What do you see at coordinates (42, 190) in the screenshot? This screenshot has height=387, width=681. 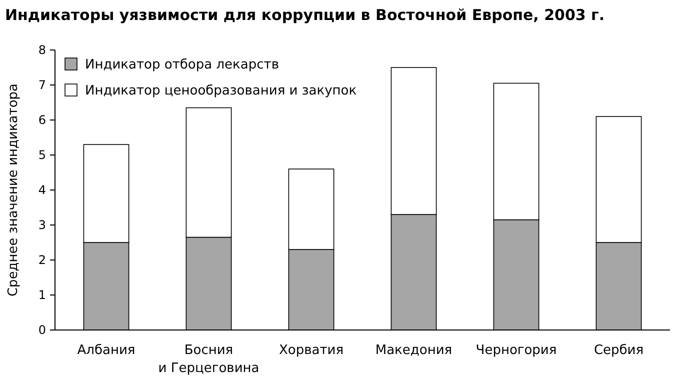 I see `y-tick-label: 4` at bounding box center [42, 190].